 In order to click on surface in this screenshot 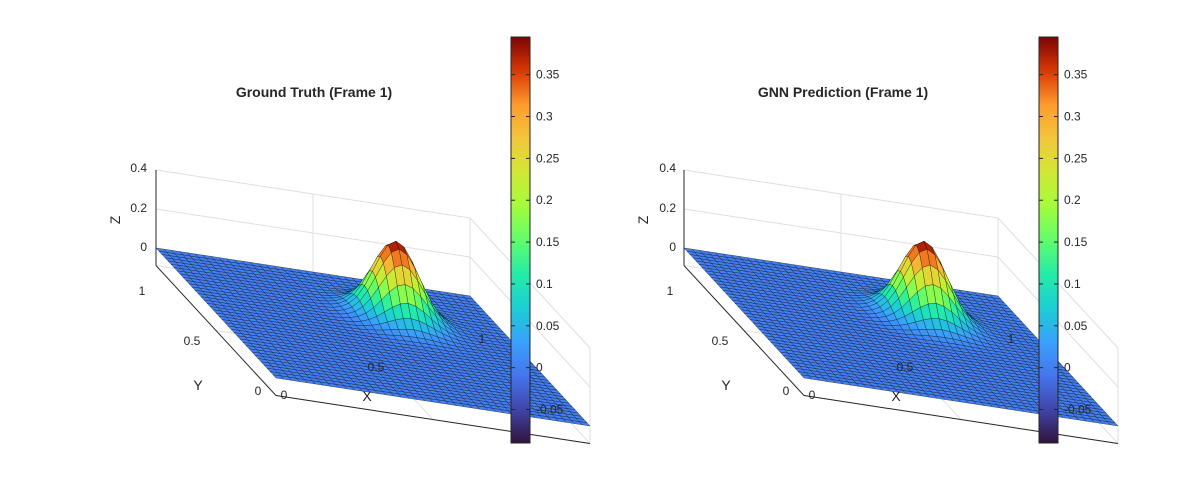, I will do `click(373, 333)`.